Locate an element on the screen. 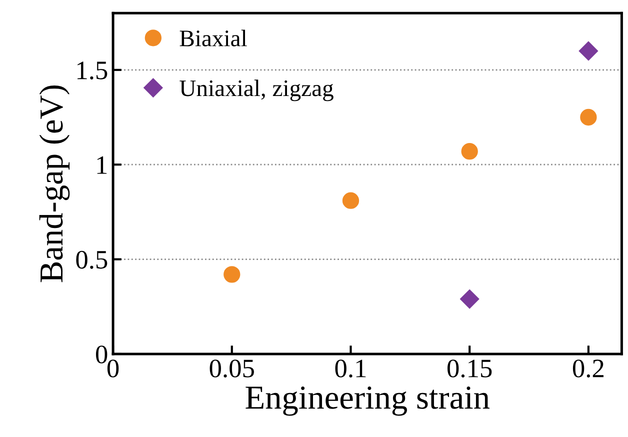  y-tick-label: 1 is located at coordinates (102, 165).